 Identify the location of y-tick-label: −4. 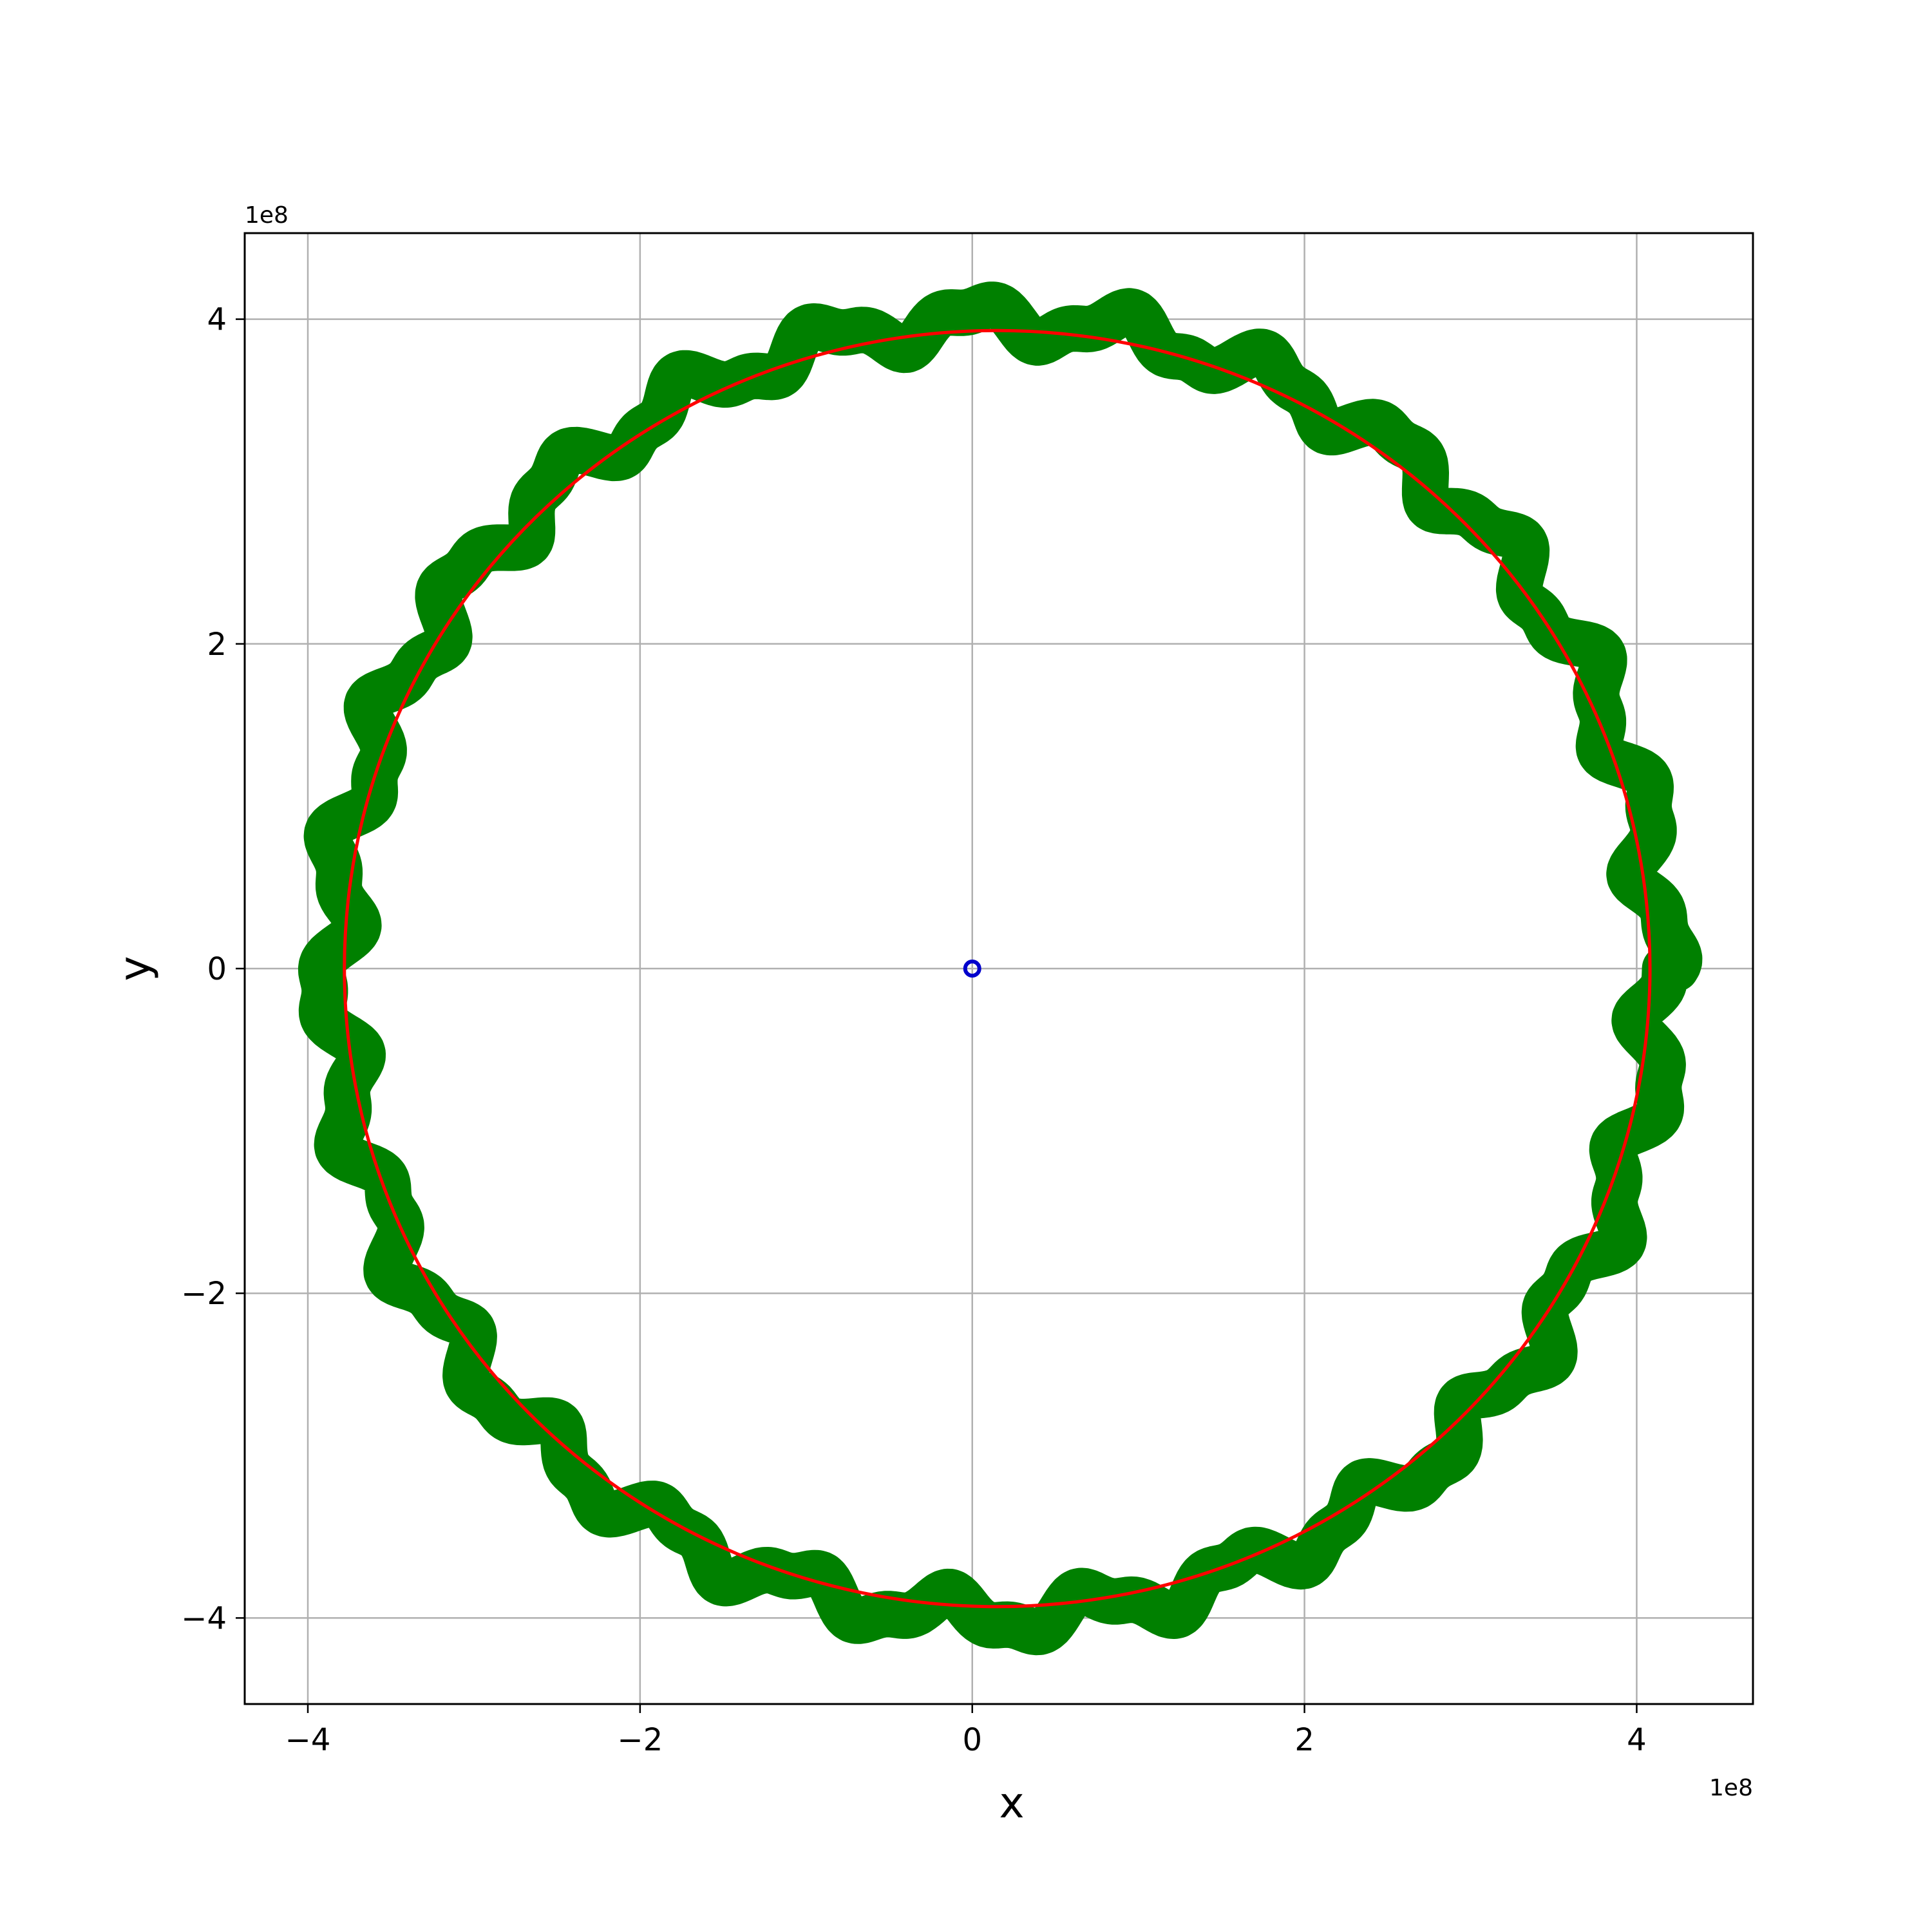
(204, 1618).